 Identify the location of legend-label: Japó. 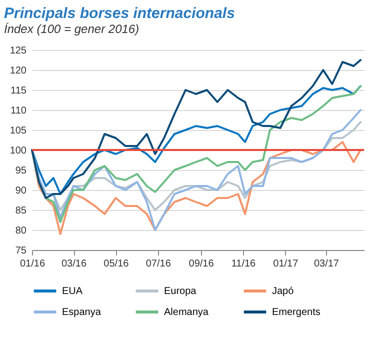
(283, 291).